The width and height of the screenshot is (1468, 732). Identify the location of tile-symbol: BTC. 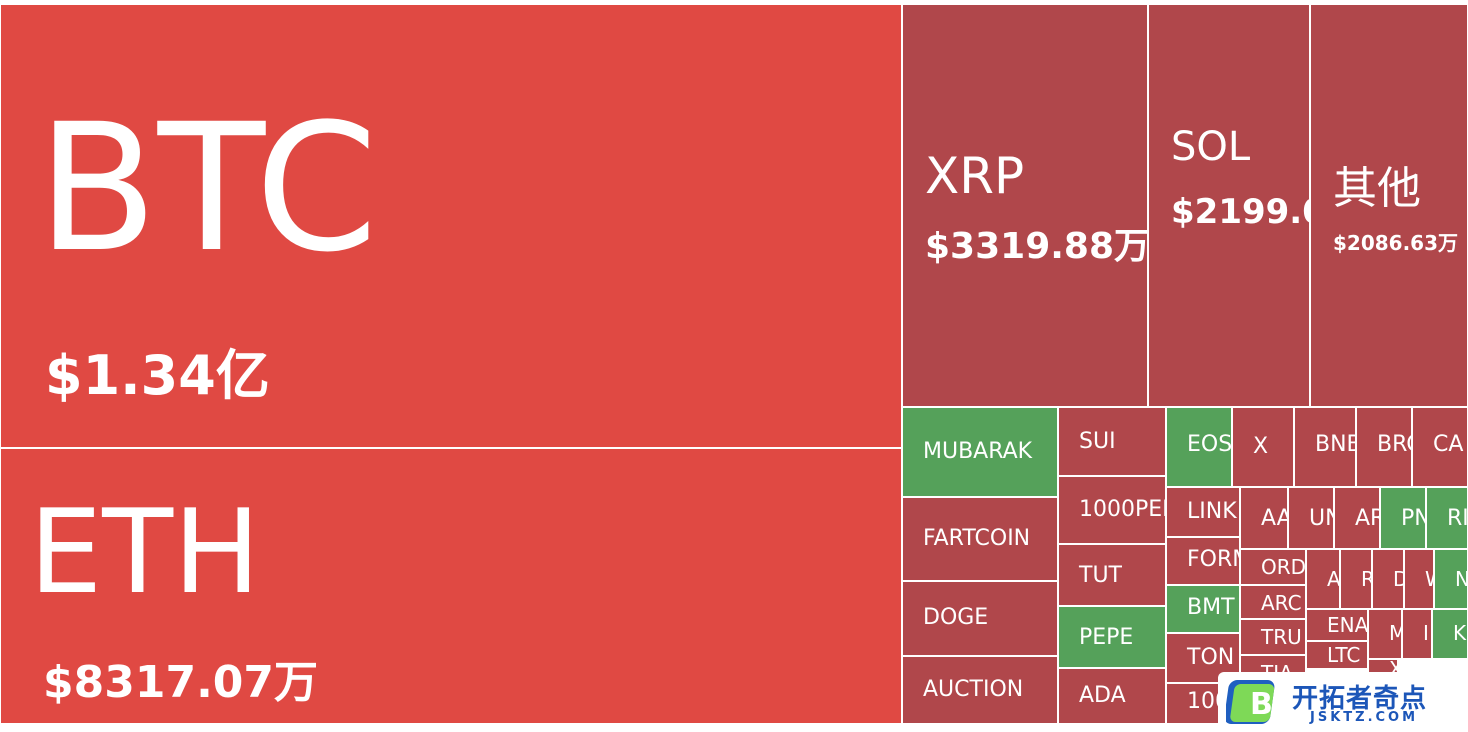
(207, 188).